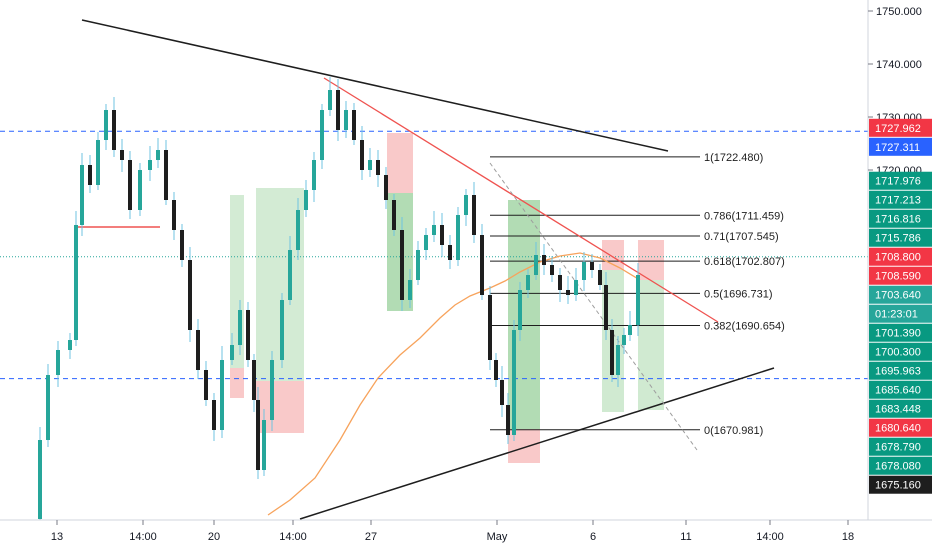  I want to click on price-badge-label: 1695.963, so click(898, 372).